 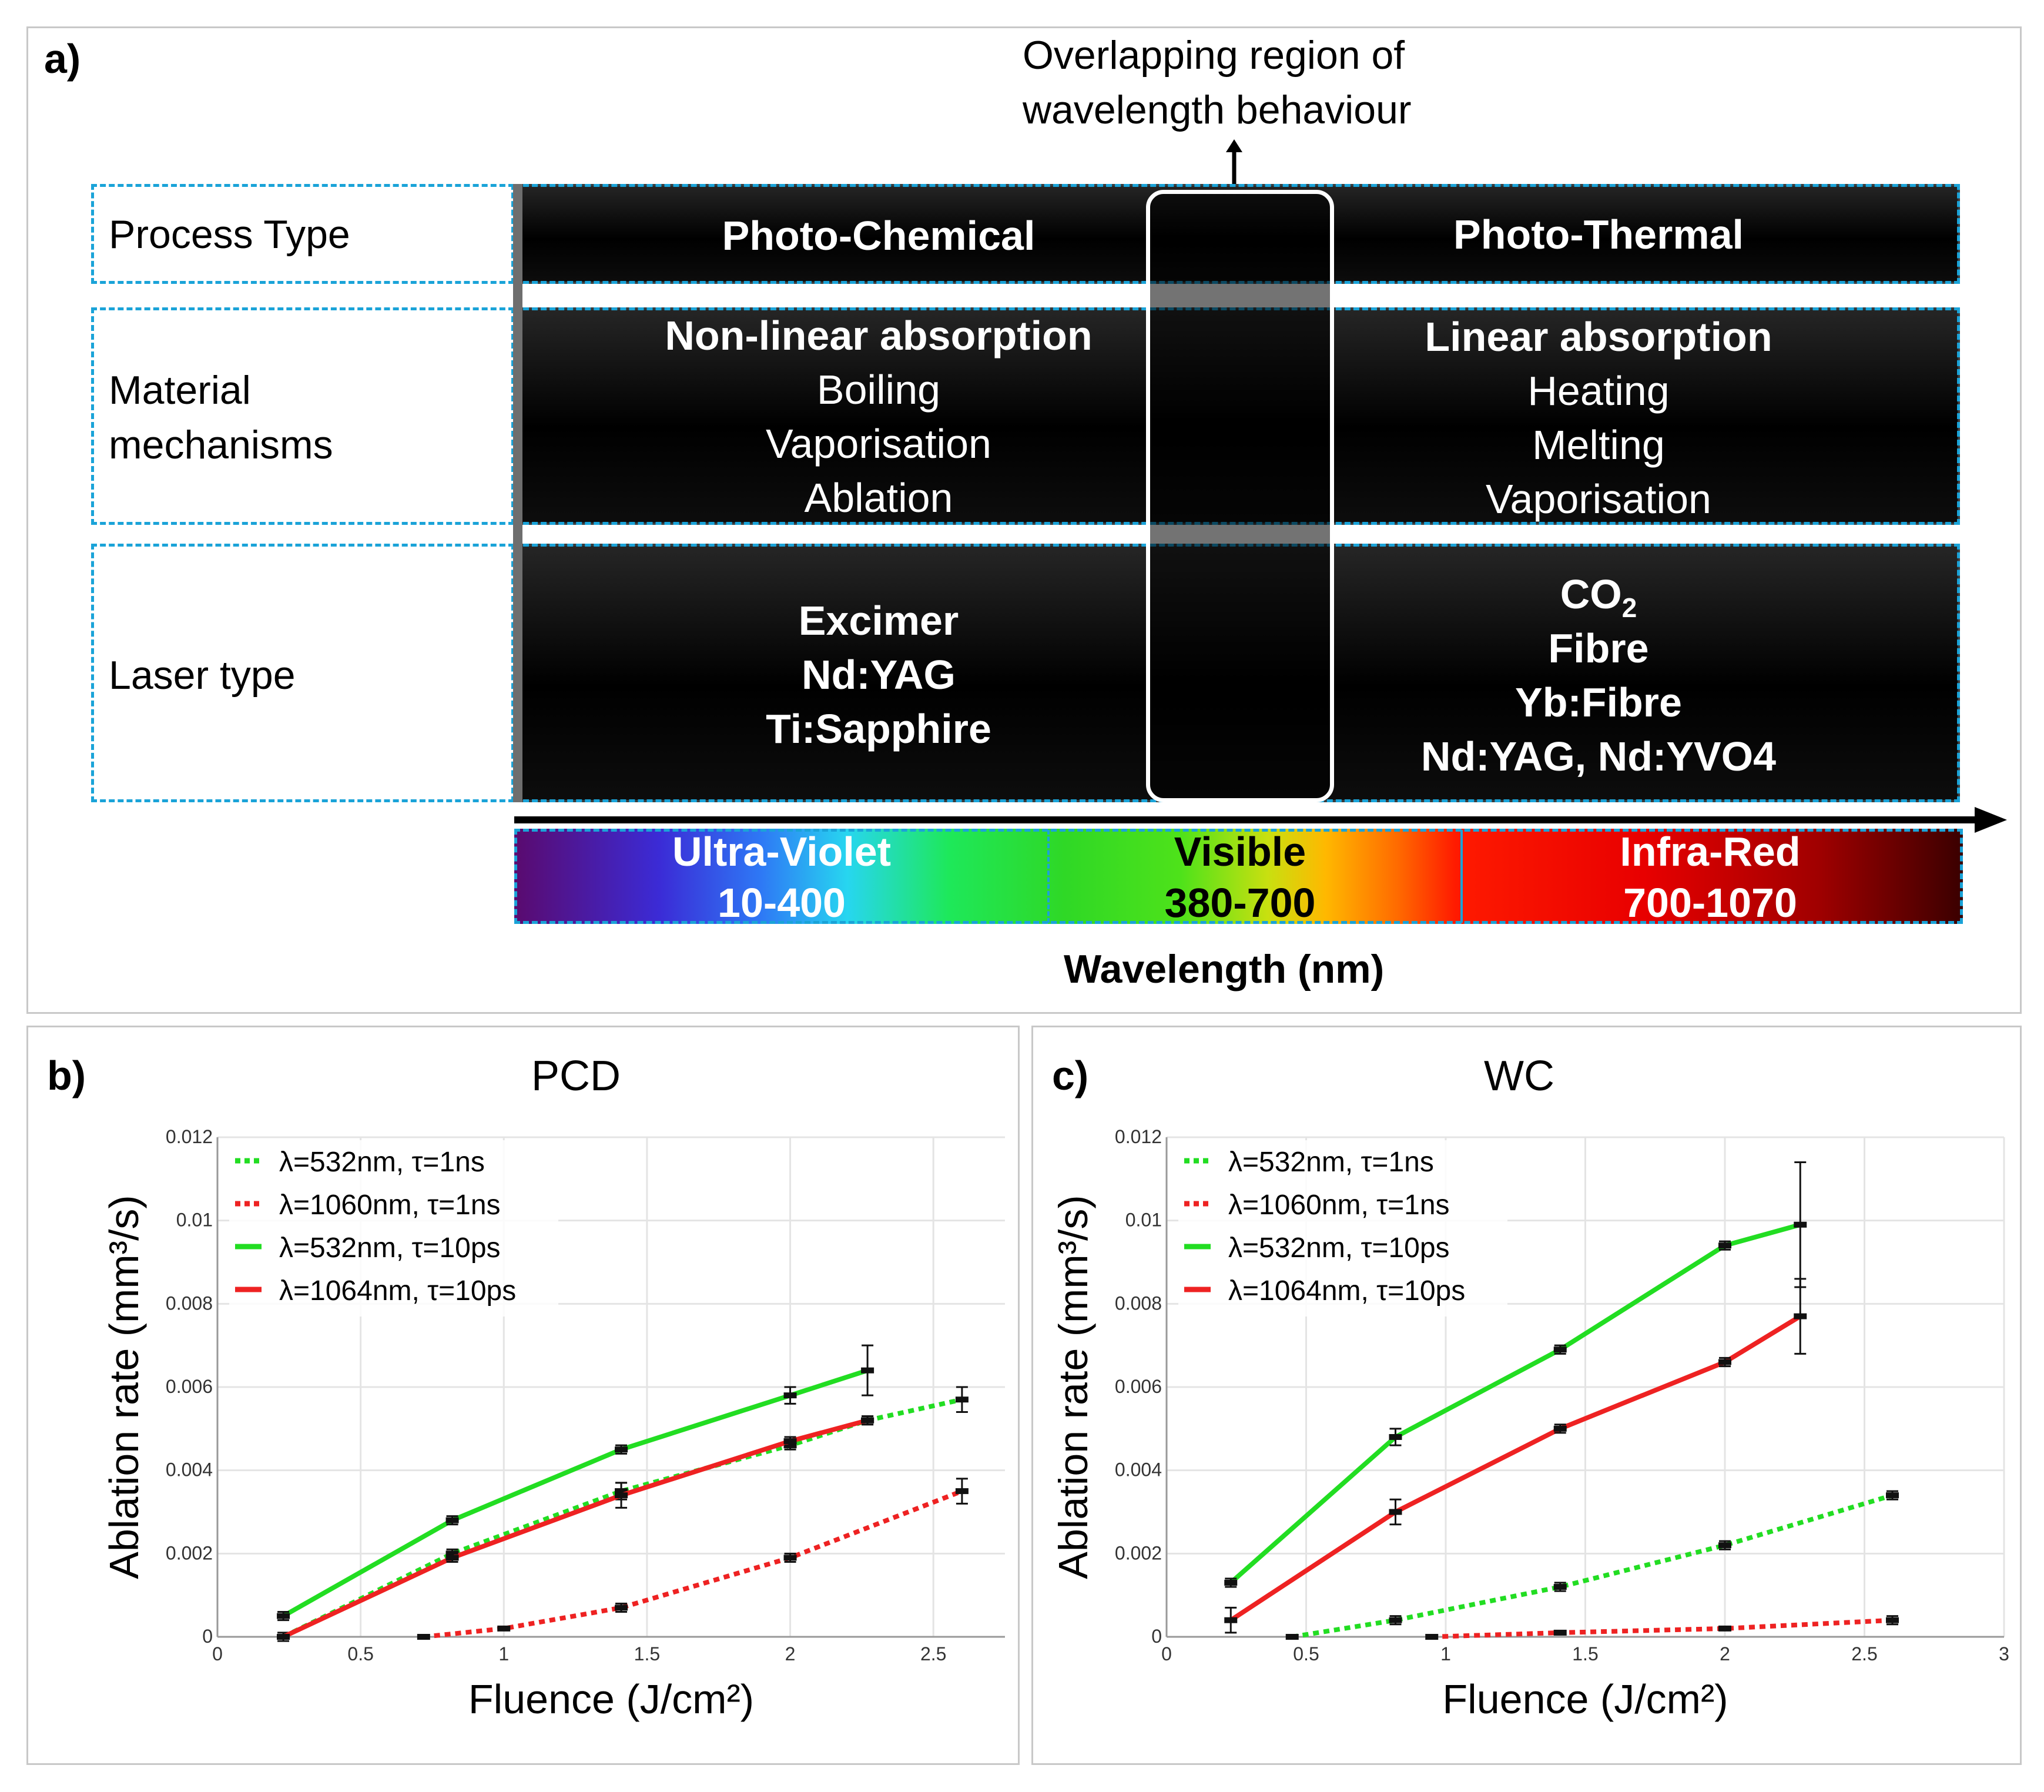 I want to click on spectrum-bar, so click(x=1238, y=876).